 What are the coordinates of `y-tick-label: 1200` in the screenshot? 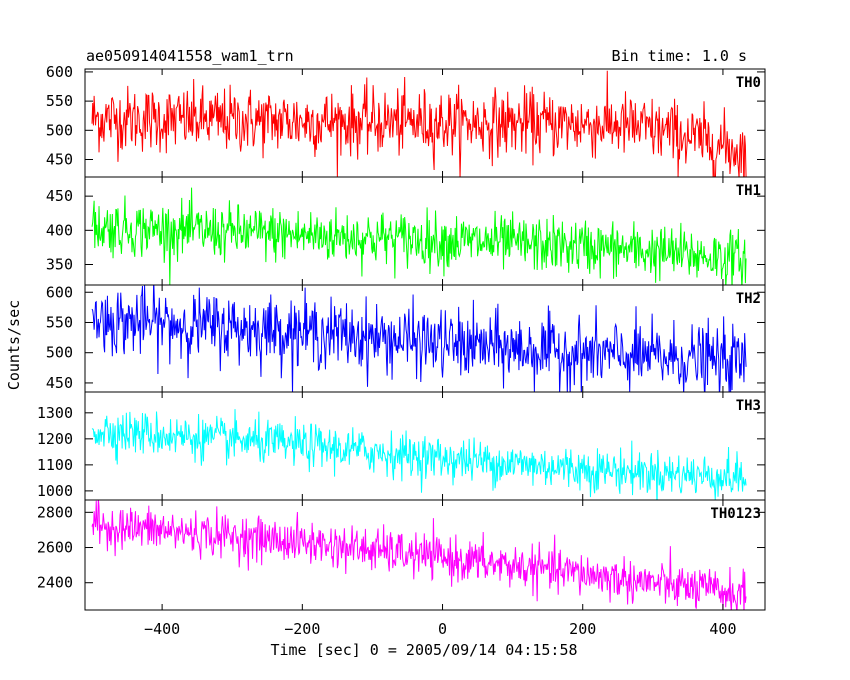 It's located at (55, 439).